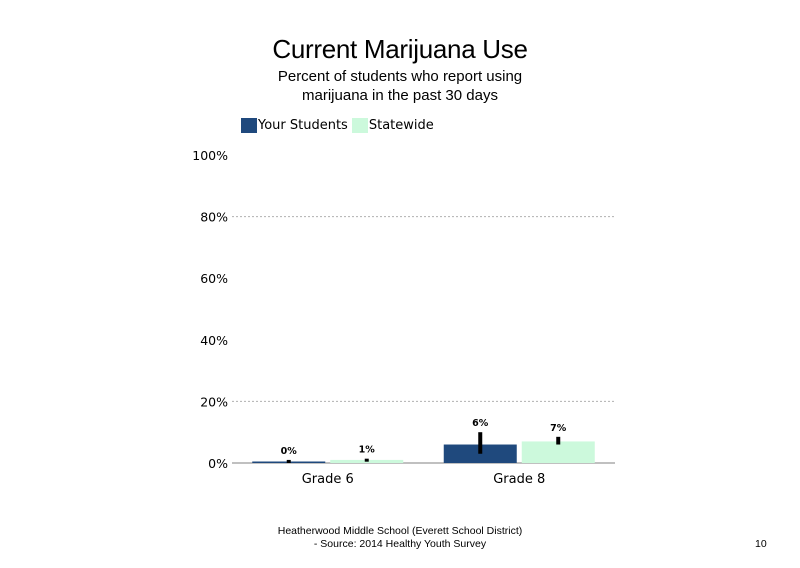 The image size is (800, 568). I want to click on legend-swatch-statewide, so click(359, 125).